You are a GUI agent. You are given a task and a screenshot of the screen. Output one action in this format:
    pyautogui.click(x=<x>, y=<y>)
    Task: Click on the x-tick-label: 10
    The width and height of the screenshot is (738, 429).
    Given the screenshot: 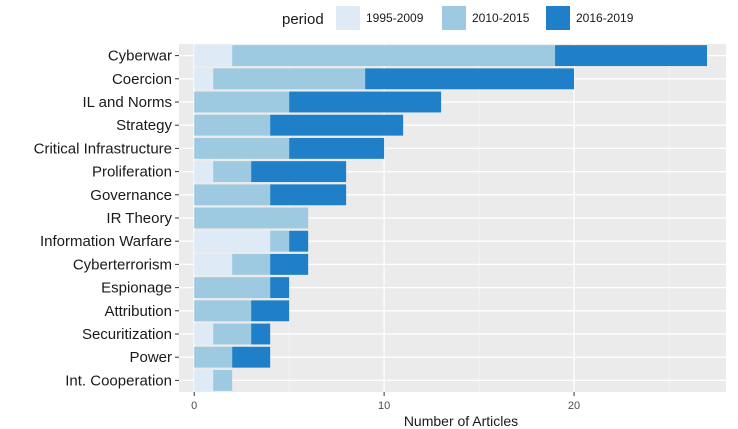 What is the action you would take?
    pyautogui.click(x=384, y=406)
    